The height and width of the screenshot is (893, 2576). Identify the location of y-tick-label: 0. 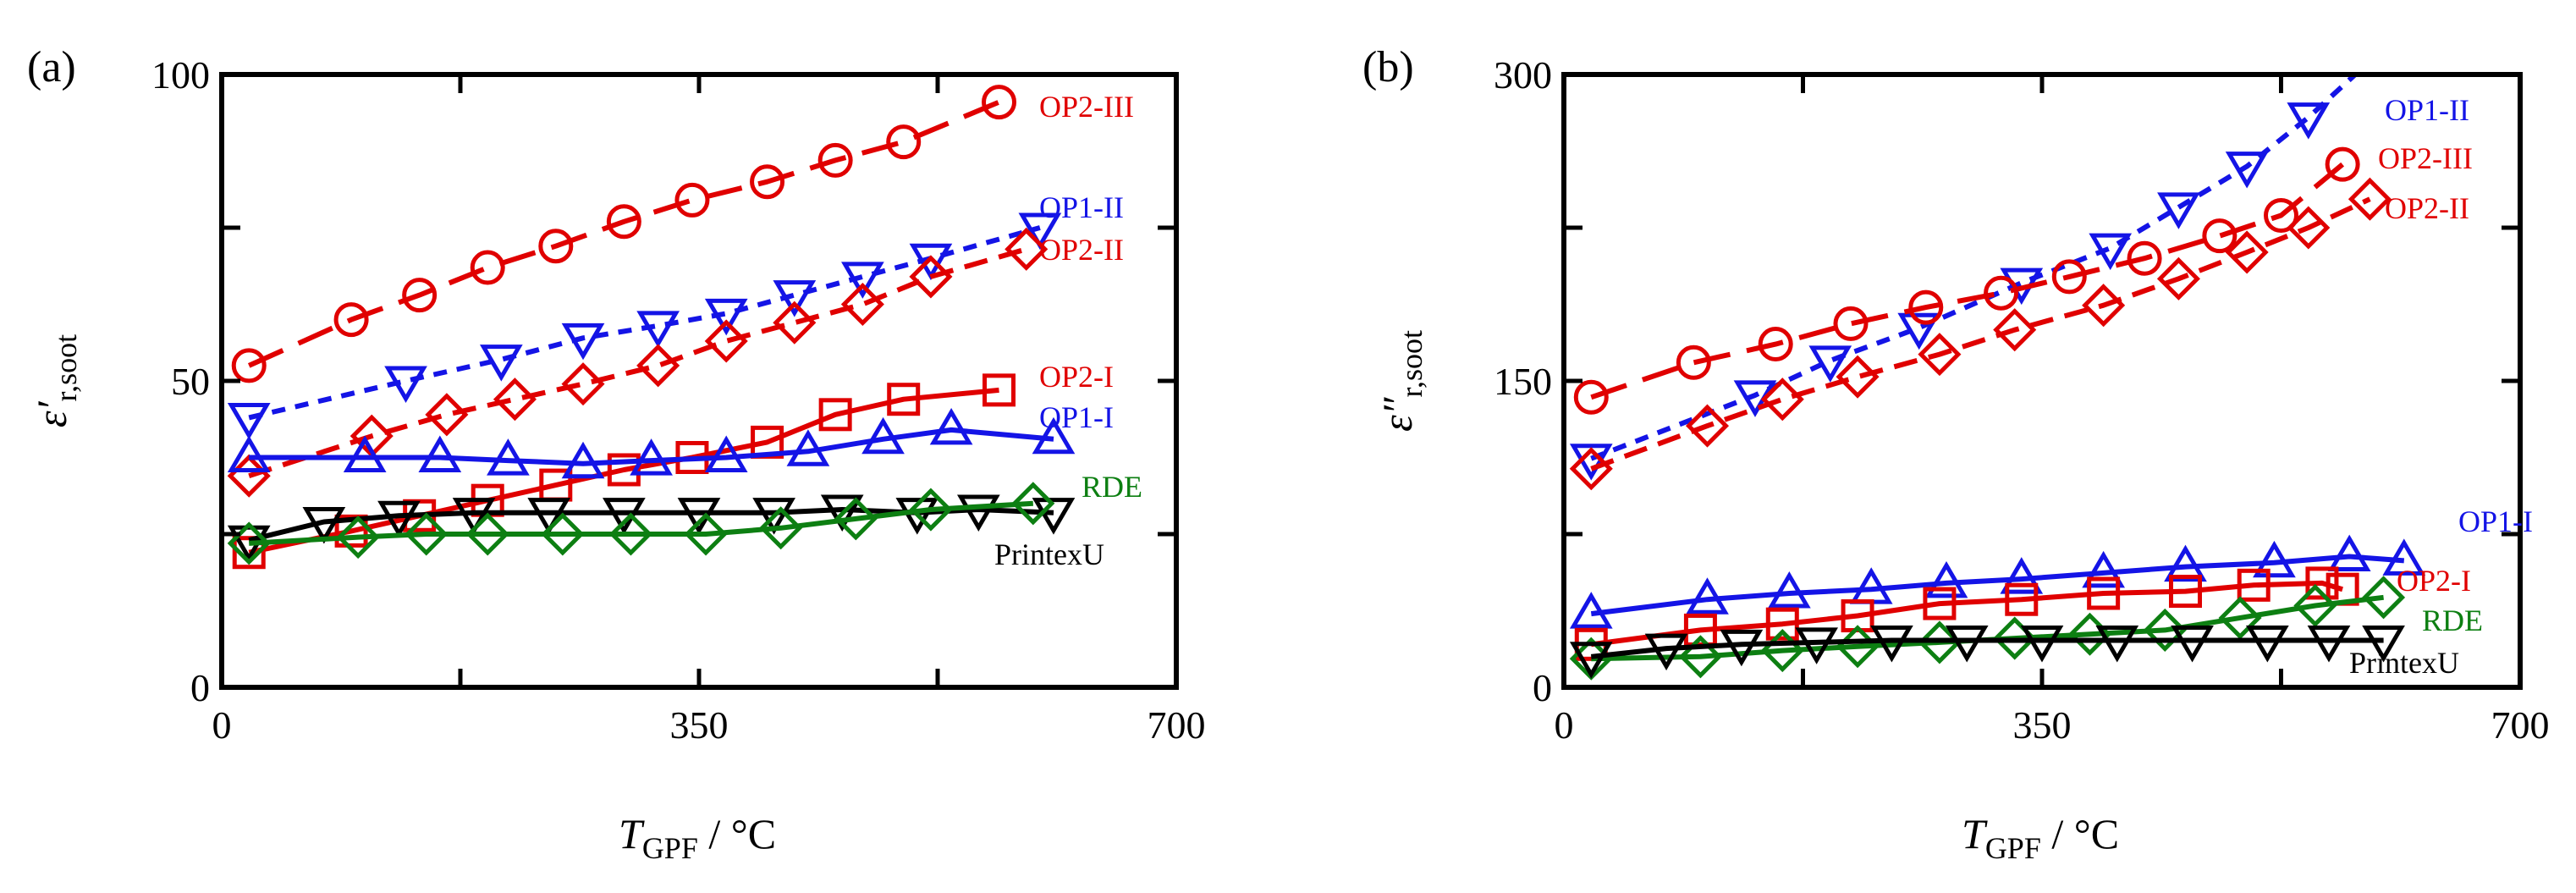
(1542, 687).